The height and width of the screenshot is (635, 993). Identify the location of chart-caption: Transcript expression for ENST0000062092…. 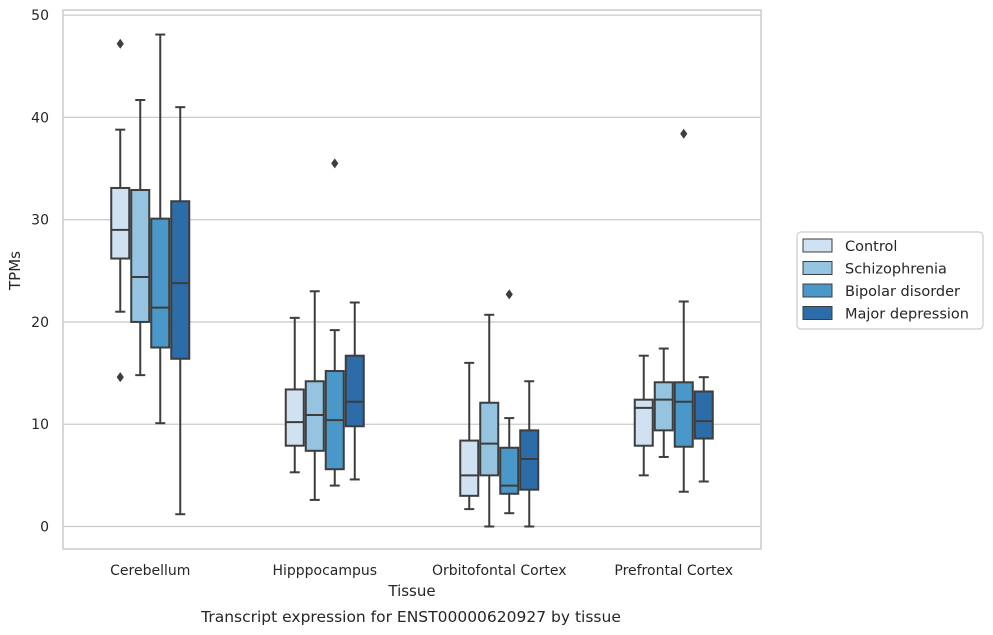
(410, 617).